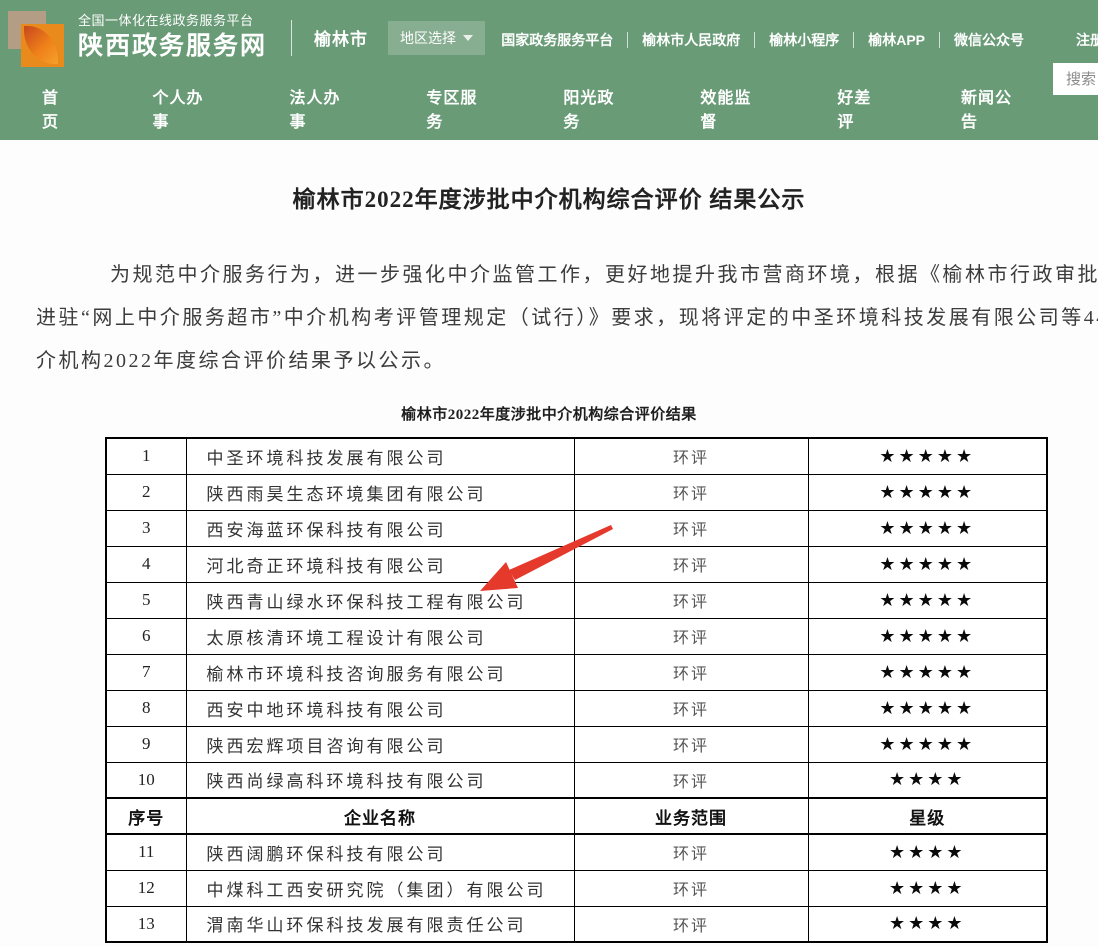 The image size is (1098, 947). I want to click on column-header: 星级, so click(927, 816).